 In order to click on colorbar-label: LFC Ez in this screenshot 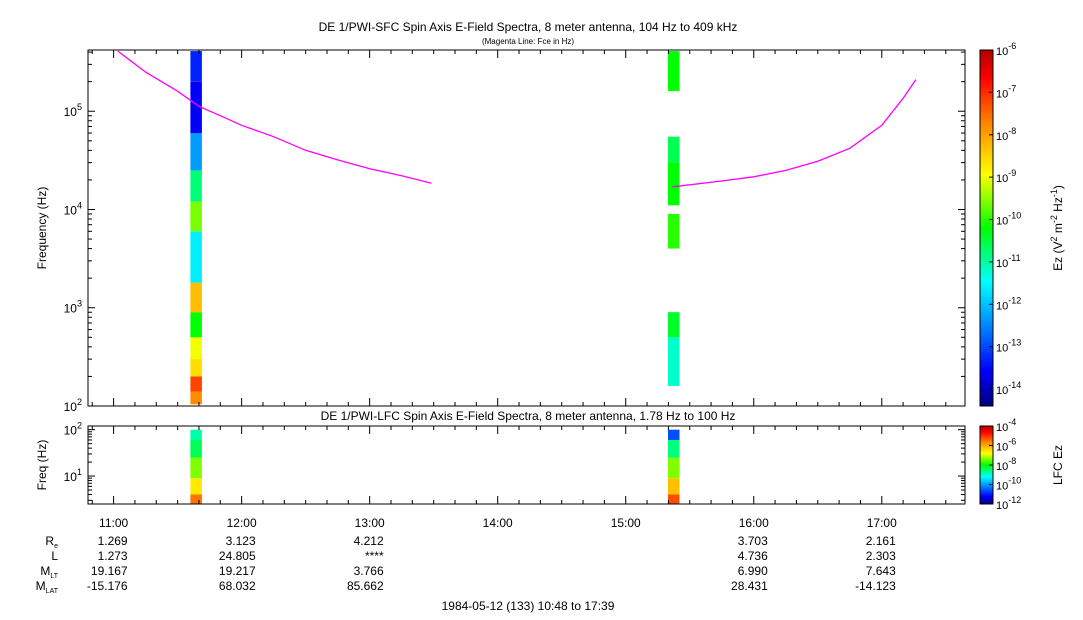, I will do `click(1058, 465)`.